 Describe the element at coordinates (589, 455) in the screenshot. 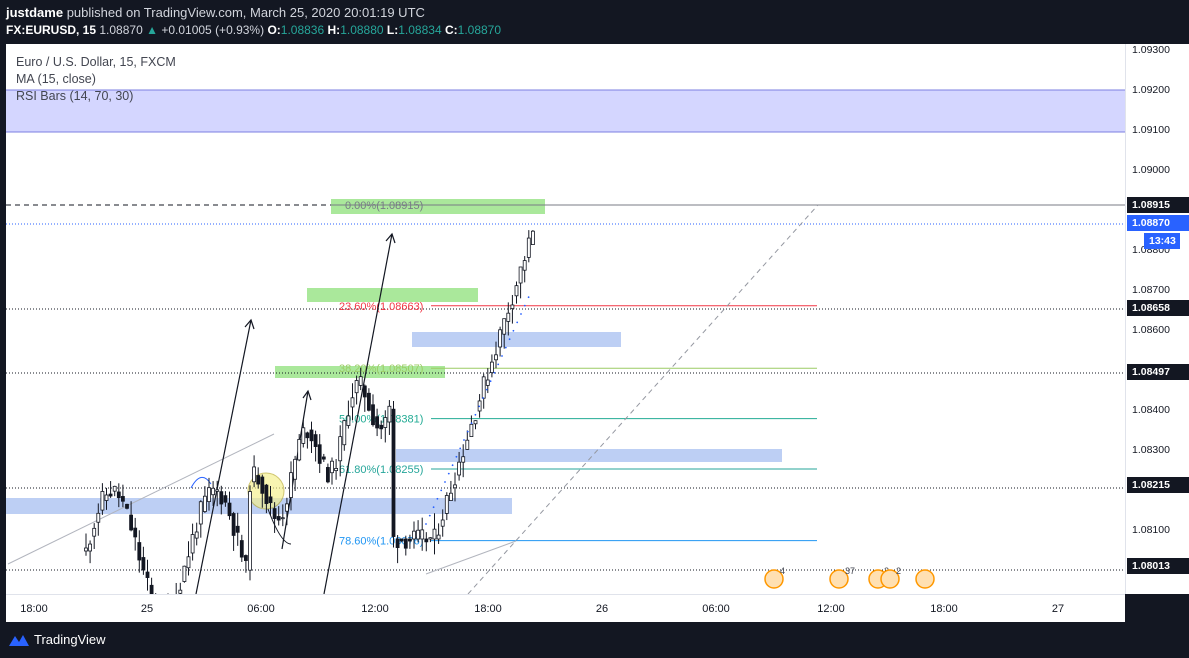

I see `zone-blue-lower` at that location.